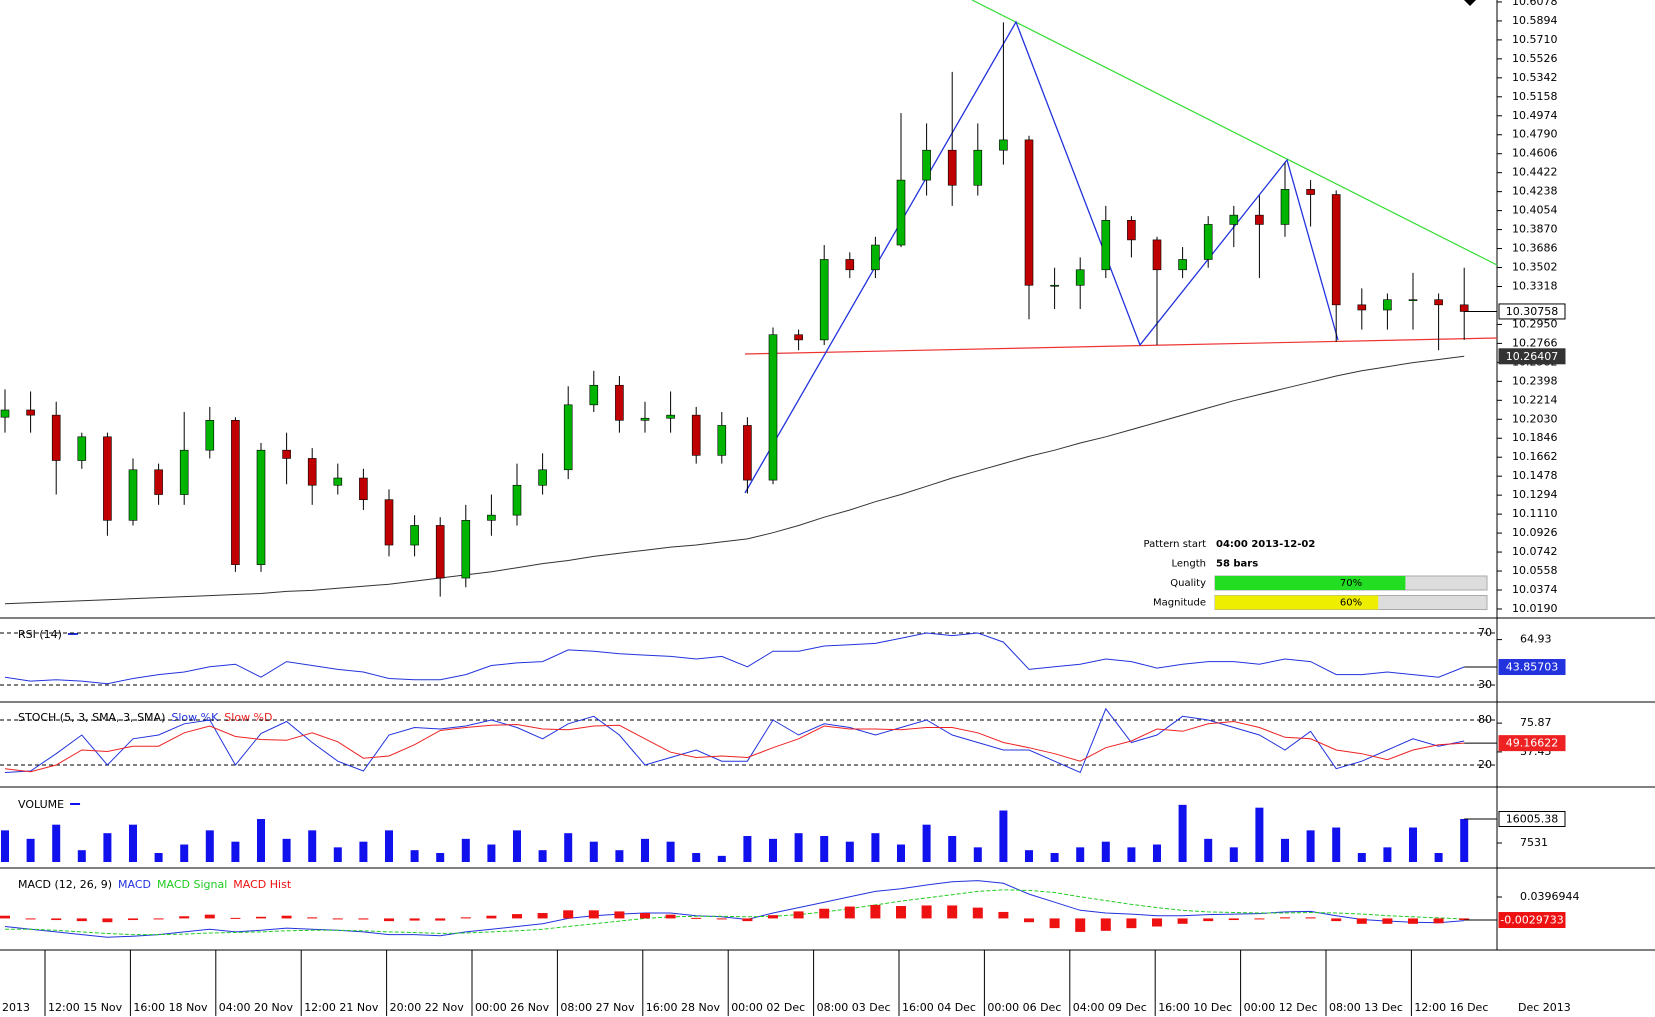 The height and width of the screenshot is (1017, 1655). What do you see at coordinates (170, 1007) in the screenshot?
I see `x-tick-label: 16:00 18 Nov` at bounding box center [170, 1007].